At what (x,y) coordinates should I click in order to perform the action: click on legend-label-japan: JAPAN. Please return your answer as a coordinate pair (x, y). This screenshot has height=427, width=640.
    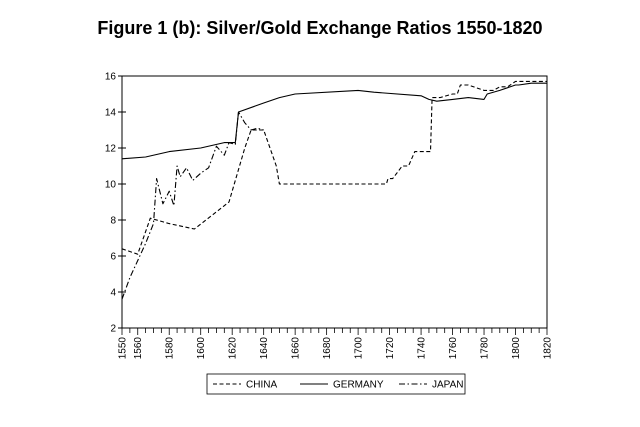
    Looking at the image, I should click on (448, 385).